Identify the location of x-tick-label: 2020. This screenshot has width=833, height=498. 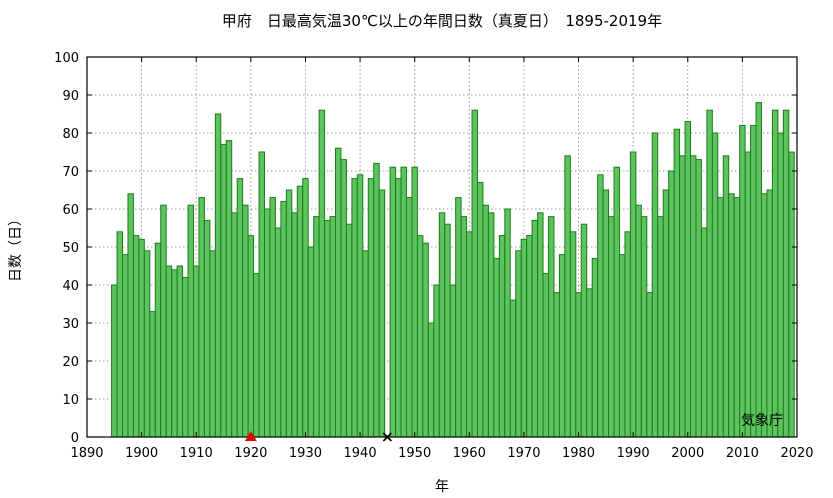
(796, 453).